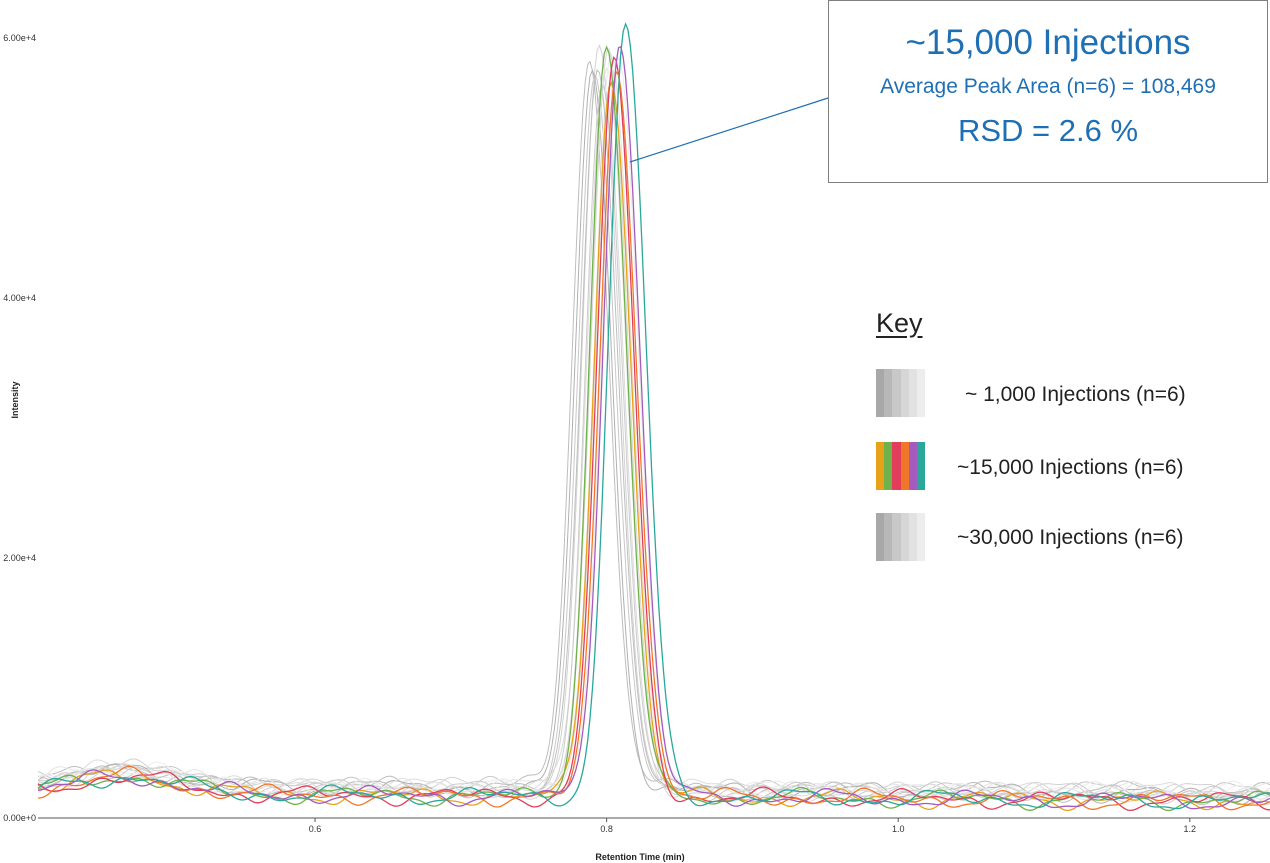  Describe the element at coordinates (1048, 42) in the screenshot. I see `callout-title: ~15,000 Injections` at that location.